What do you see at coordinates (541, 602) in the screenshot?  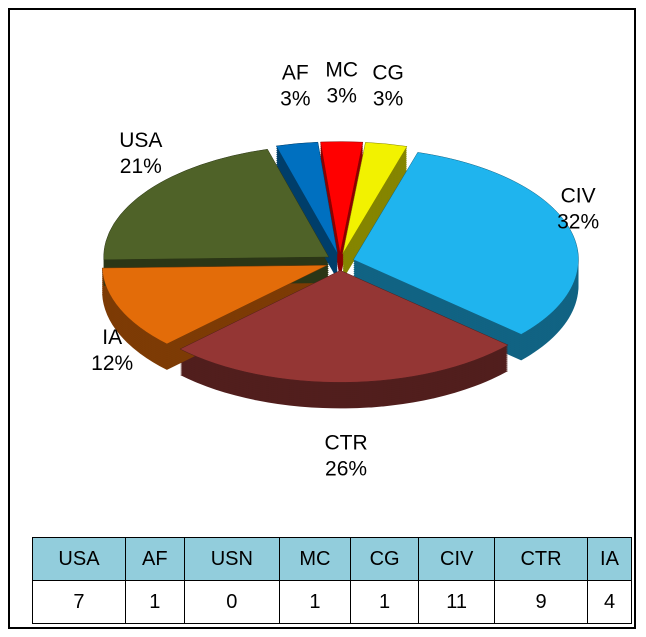 I see `cell: 9` at bounding box center [541, 602].